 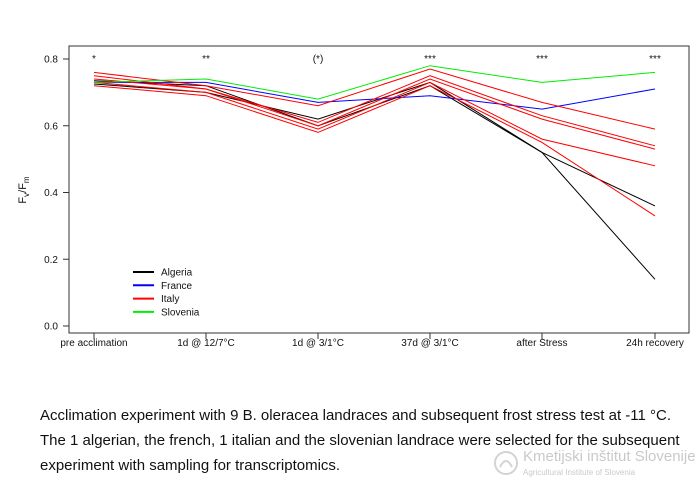 I want to click on y-axis-title: Fv/Fm, so click(x=24, y=190).